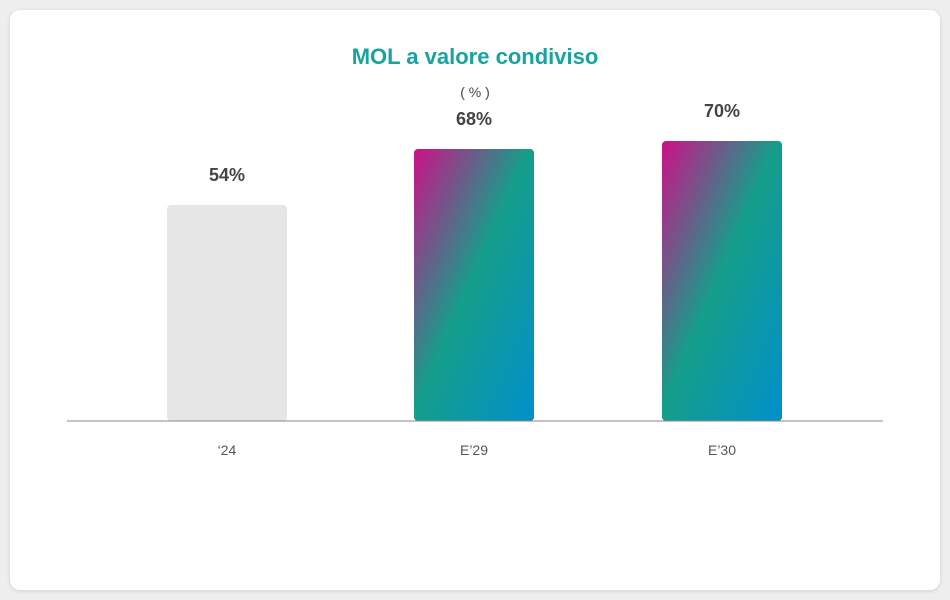  Describe the element at coordinates (227, 450) in the screenshot. I see `x-tick-label-0: ‘24` at that location.